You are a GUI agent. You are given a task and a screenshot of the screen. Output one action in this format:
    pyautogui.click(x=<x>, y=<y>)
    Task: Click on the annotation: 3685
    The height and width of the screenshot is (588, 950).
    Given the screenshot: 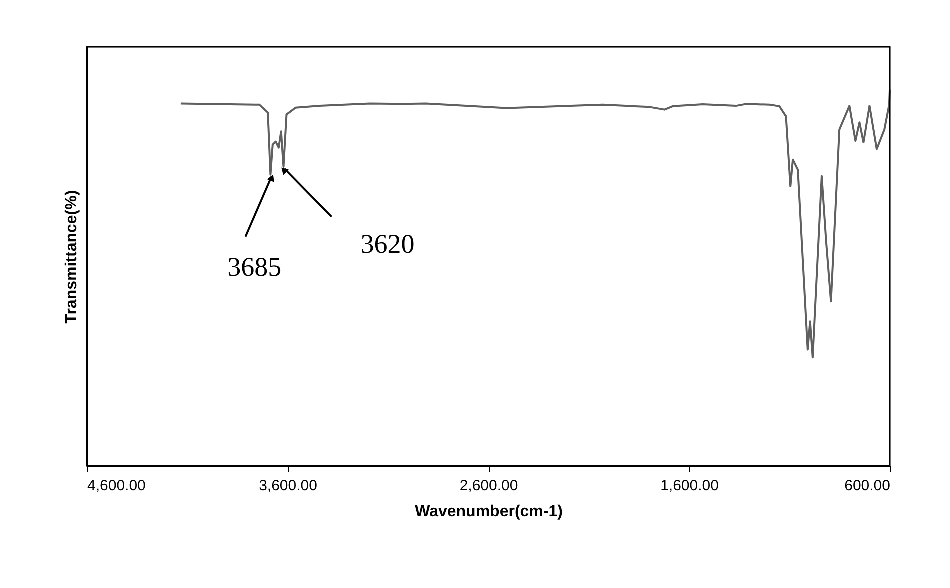 What is the action you would take?
    pyautogui.click(x=255, y=267)
    